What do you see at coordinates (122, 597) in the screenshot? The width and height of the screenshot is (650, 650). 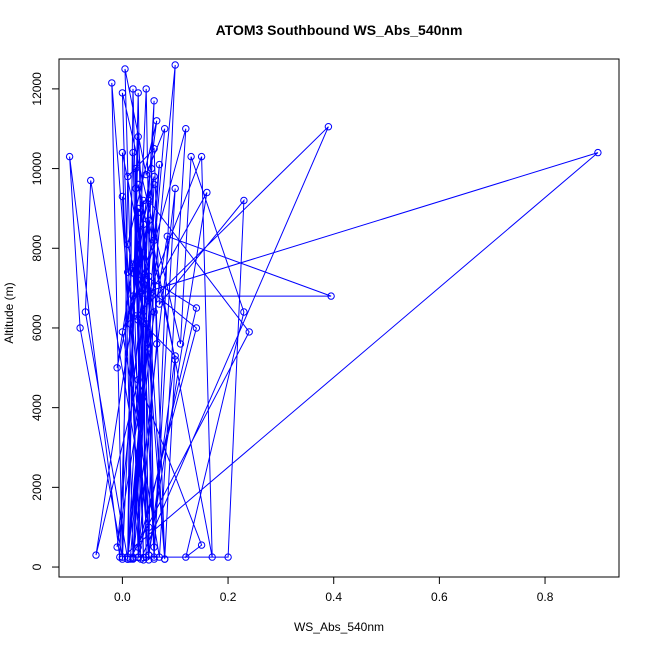 I see `x-tick-label: 0.0` at bounding box center [122, 597].